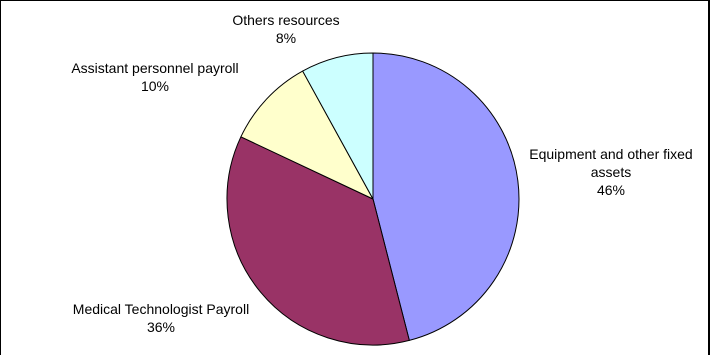 Image resolution: width=710 pixels, height=356 pixels. What do you see at coordinates (154, 68) in the screenshot?
I see `slice-label-line: Assistant personnel payroll` at bounding box center [154, 68].